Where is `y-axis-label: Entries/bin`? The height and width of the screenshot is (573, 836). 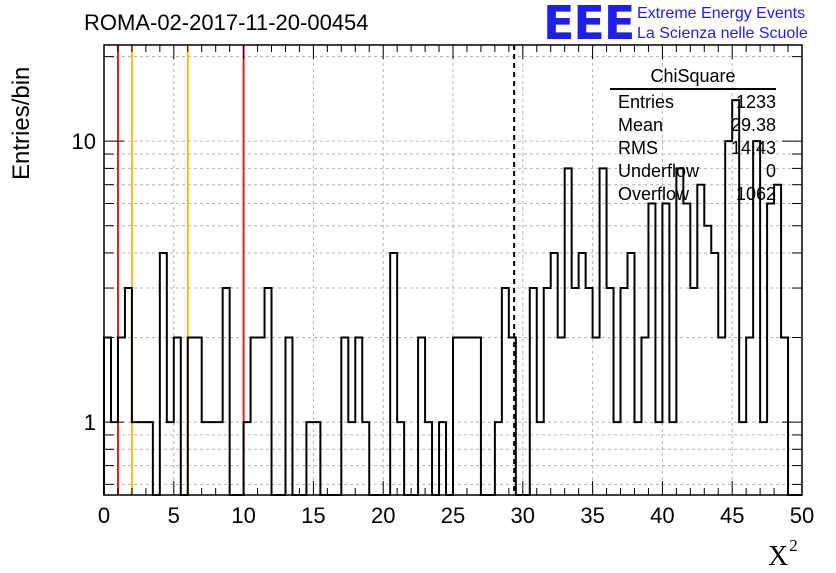
y-axis-label: Entries/bin is located at coordinates (21, 123).